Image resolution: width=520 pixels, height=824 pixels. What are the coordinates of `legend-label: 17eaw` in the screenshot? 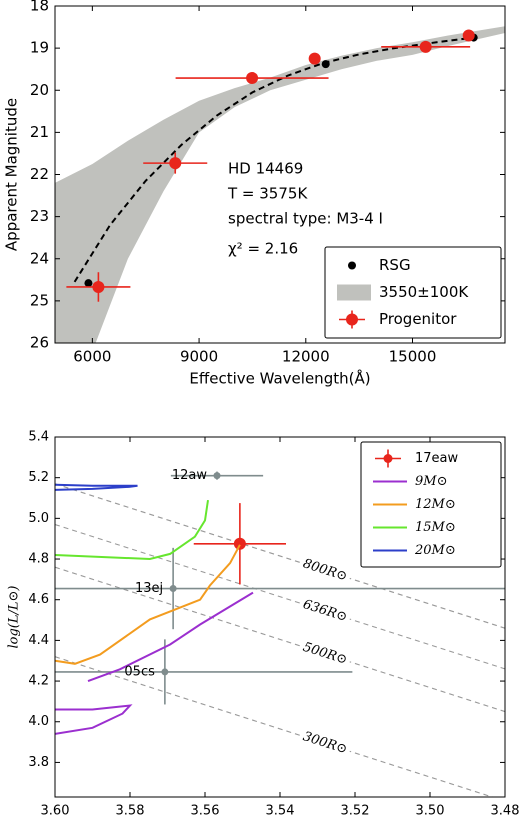 It's located at (437, 458).